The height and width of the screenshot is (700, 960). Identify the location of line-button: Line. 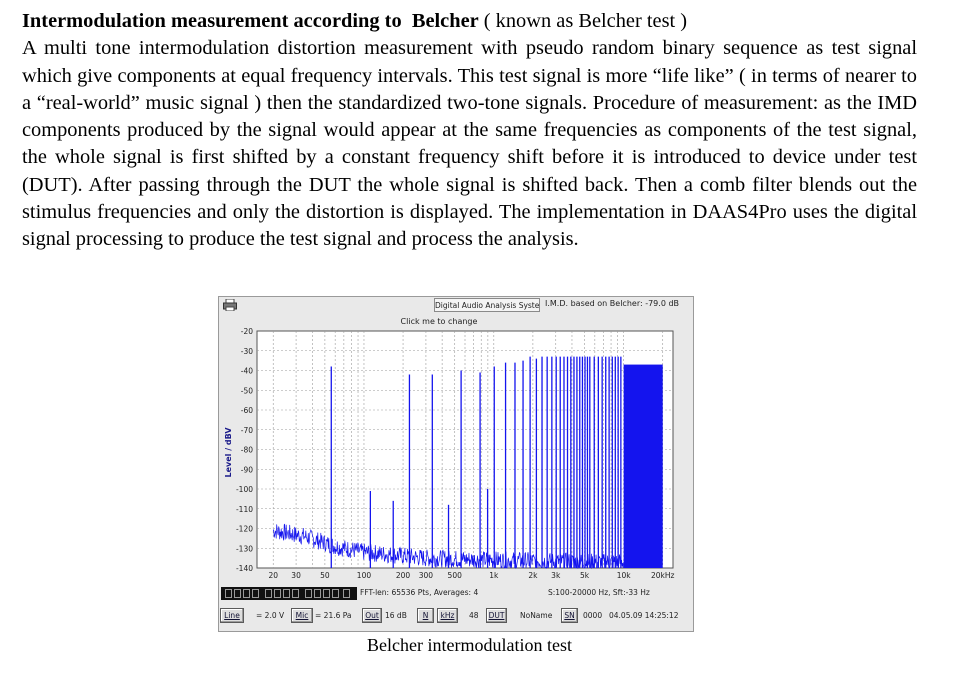
(232, 615).